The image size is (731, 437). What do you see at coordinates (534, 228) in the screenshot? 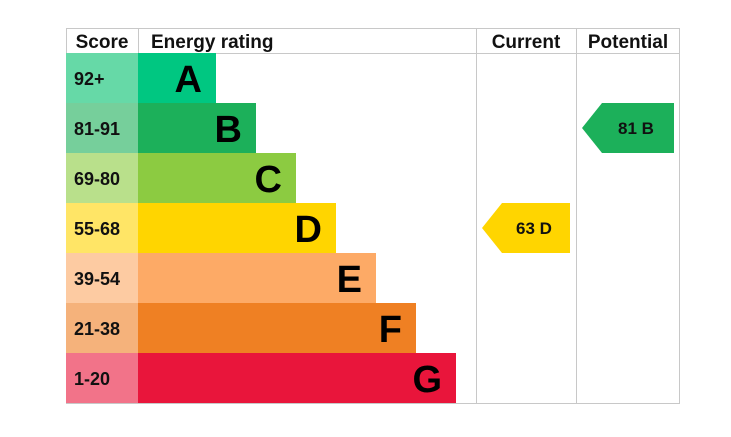
I see `current-rating-label: 63 D` at bounding box center [534, 228].